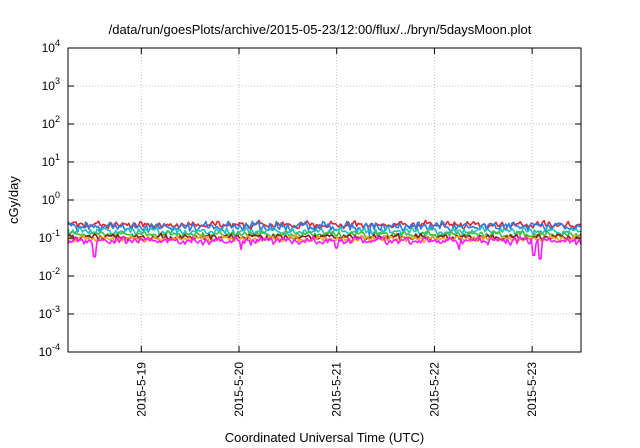  I want to click on x-tick-label: 2015-5-22, so click(434, 389).